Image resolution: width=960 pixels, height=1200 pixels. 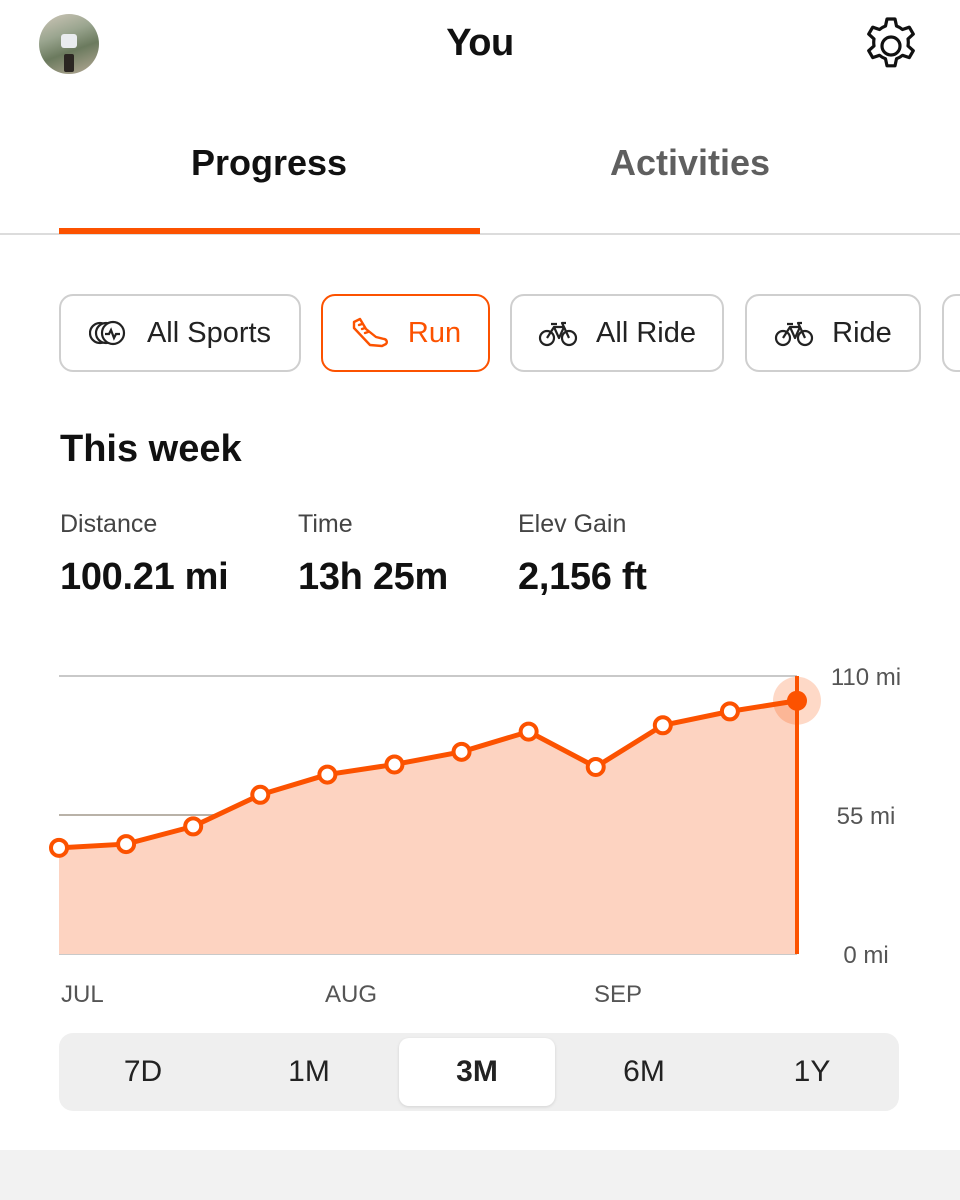 What do you see at coordinates (644, 1071) in the screenshot?
I see `range-6m: 6M` at bounding box center [644, 1071].